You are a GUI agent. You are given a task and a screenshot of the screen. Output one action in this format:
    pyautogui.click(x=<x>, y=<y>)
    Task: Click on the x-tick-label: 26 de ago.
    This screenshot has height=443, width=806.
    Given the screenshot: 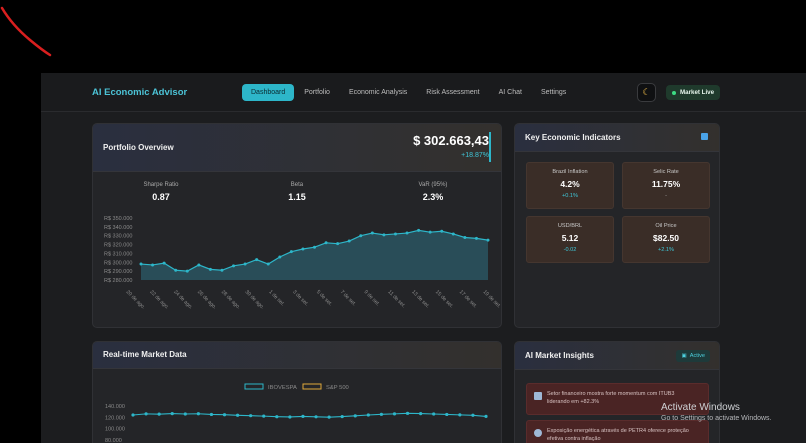 What is the action you would take?
    pyautogui.click(x=207, y=300)
    